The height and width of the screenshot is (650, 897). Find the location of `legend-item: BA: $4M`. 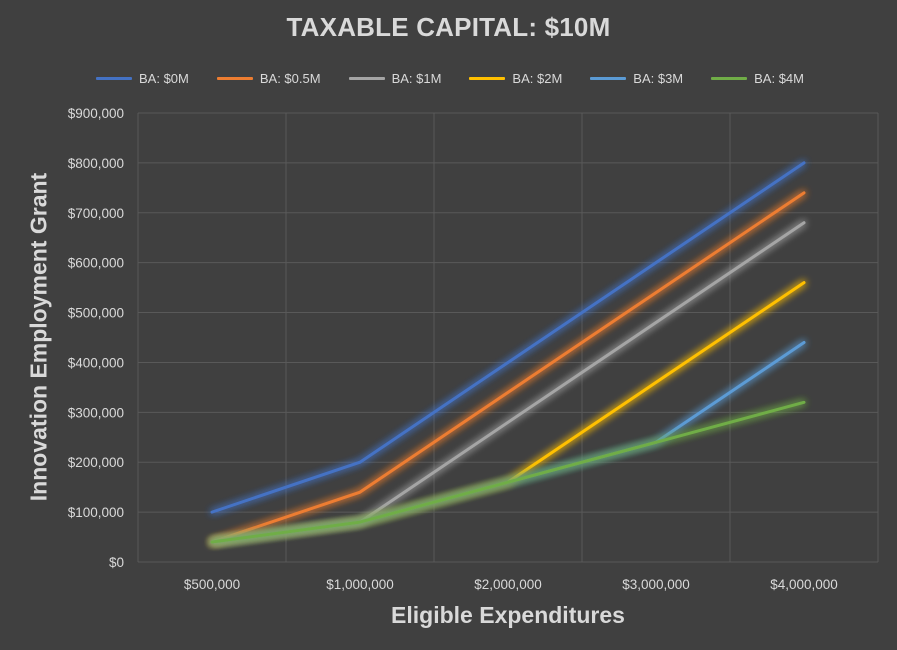

legend-item: BA: $4M is located at coordinates (757, 78).